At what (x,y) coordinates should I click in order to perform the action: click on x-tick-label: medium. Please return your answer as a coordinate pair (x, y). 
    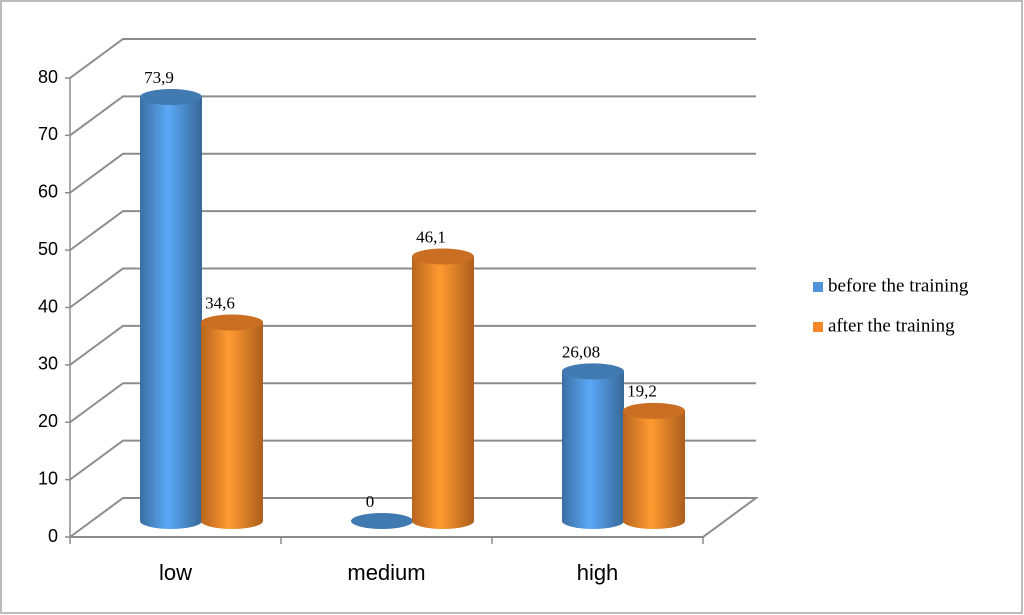
    Looking at the image, I should click on (386, 572).